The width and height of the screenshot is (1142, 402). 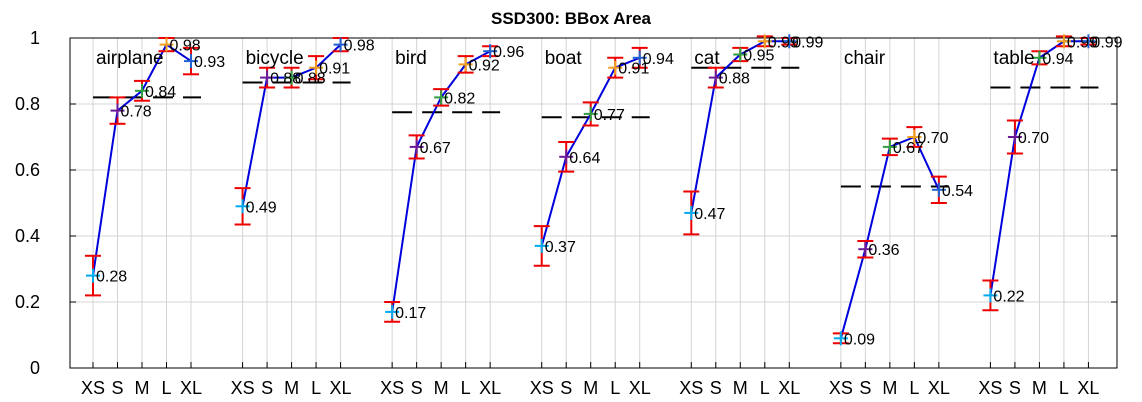 I want to click on data-label: 0.78, so click(x=136, y=112).